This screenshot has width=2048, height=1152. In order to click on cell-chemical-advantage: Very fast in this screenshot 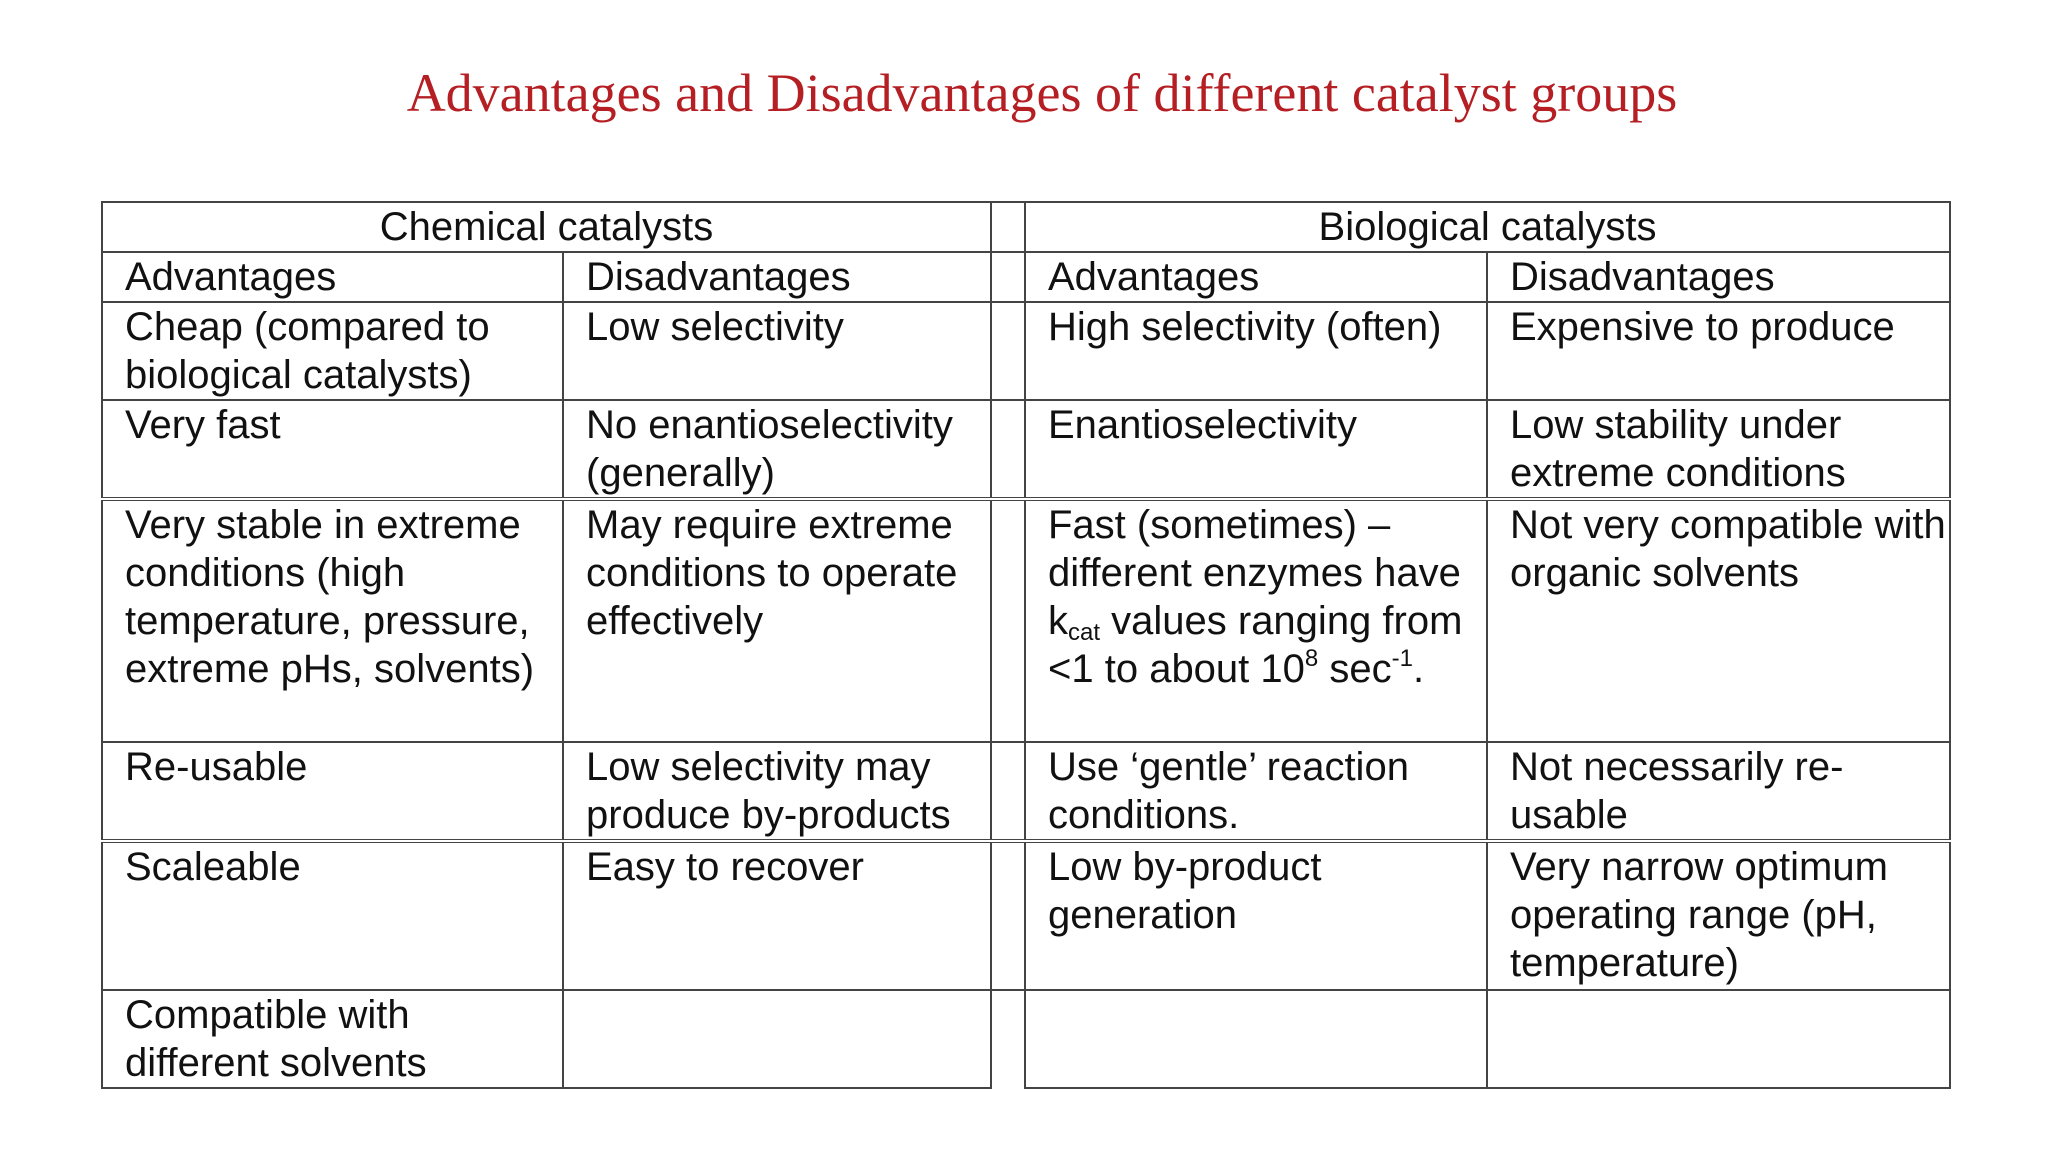, I will do `click(332, 450)`.